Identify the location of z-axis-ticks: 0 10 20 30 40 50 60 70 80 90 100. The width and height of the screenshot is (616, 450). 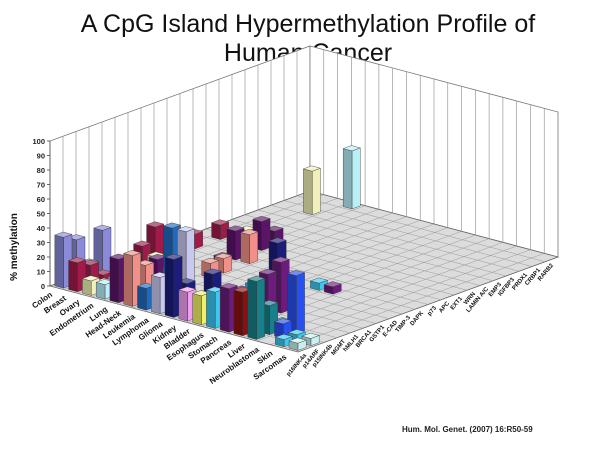
(41, 214).